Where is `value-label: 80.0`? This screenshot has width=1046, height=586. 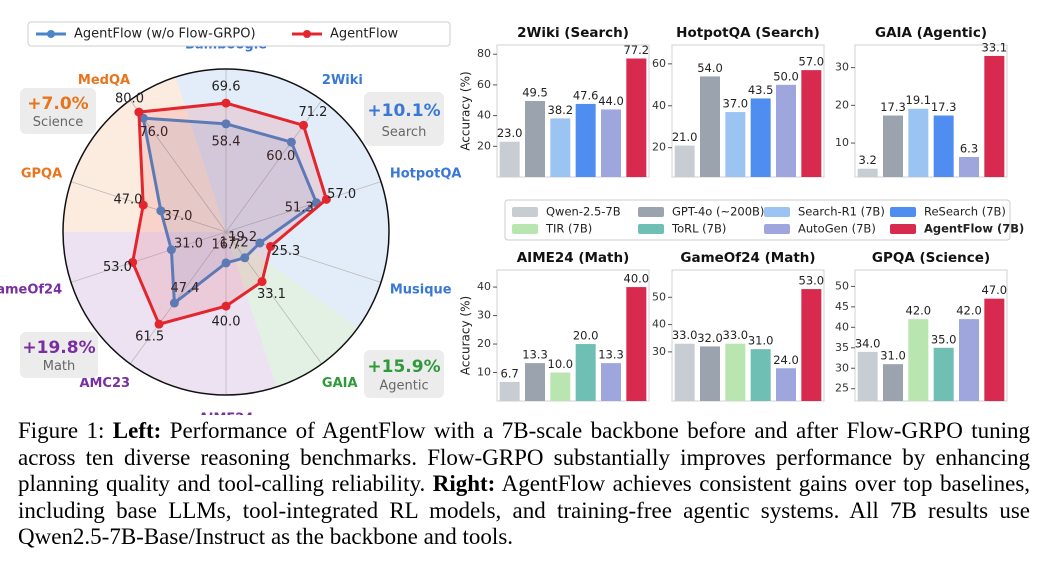 value-label: 80.0 is located at coordinates (129, 99).